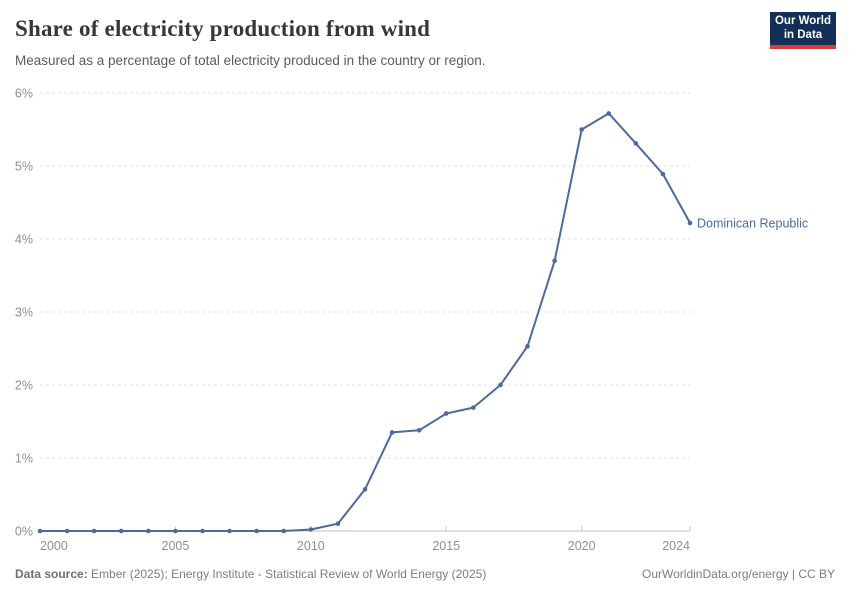 The width and height of the screenshot is (850, 600). What do you see at coordinates (582, 546) in the screenshot?
I see `x-tick-label: 2020` at bounding box center [582, 546].